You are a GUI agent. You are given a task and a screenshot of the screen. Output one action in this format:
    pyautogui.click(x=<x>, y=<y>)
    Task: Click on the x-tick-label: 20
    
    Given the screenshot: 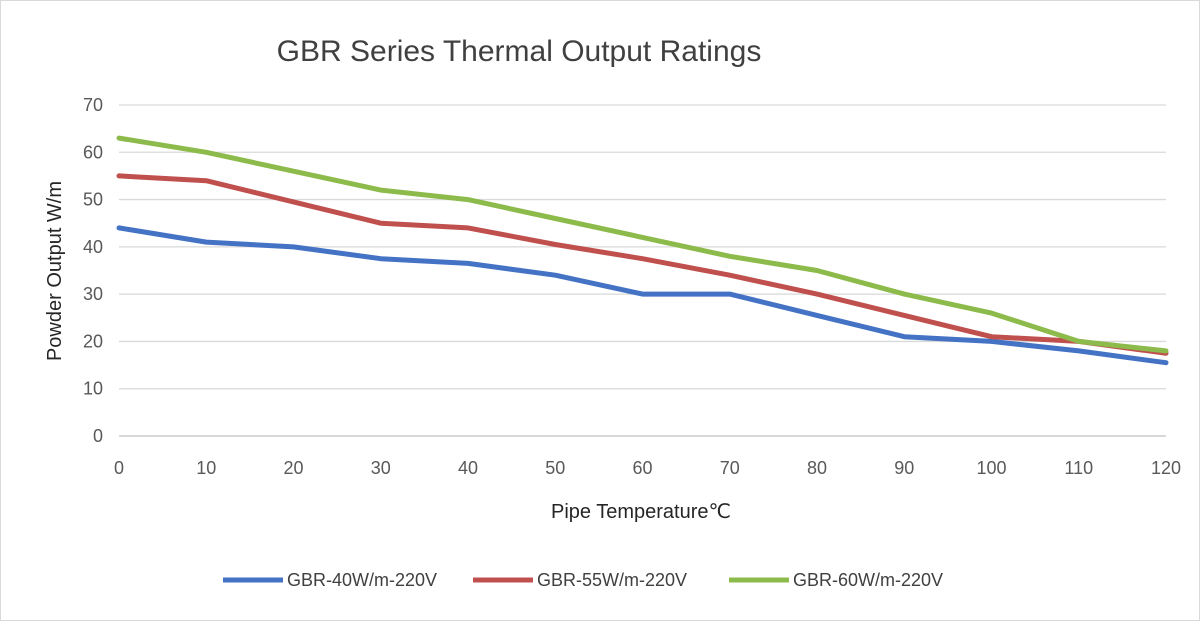 What is the action you would take?
    pyautogui.click(x=293, y=468)
    